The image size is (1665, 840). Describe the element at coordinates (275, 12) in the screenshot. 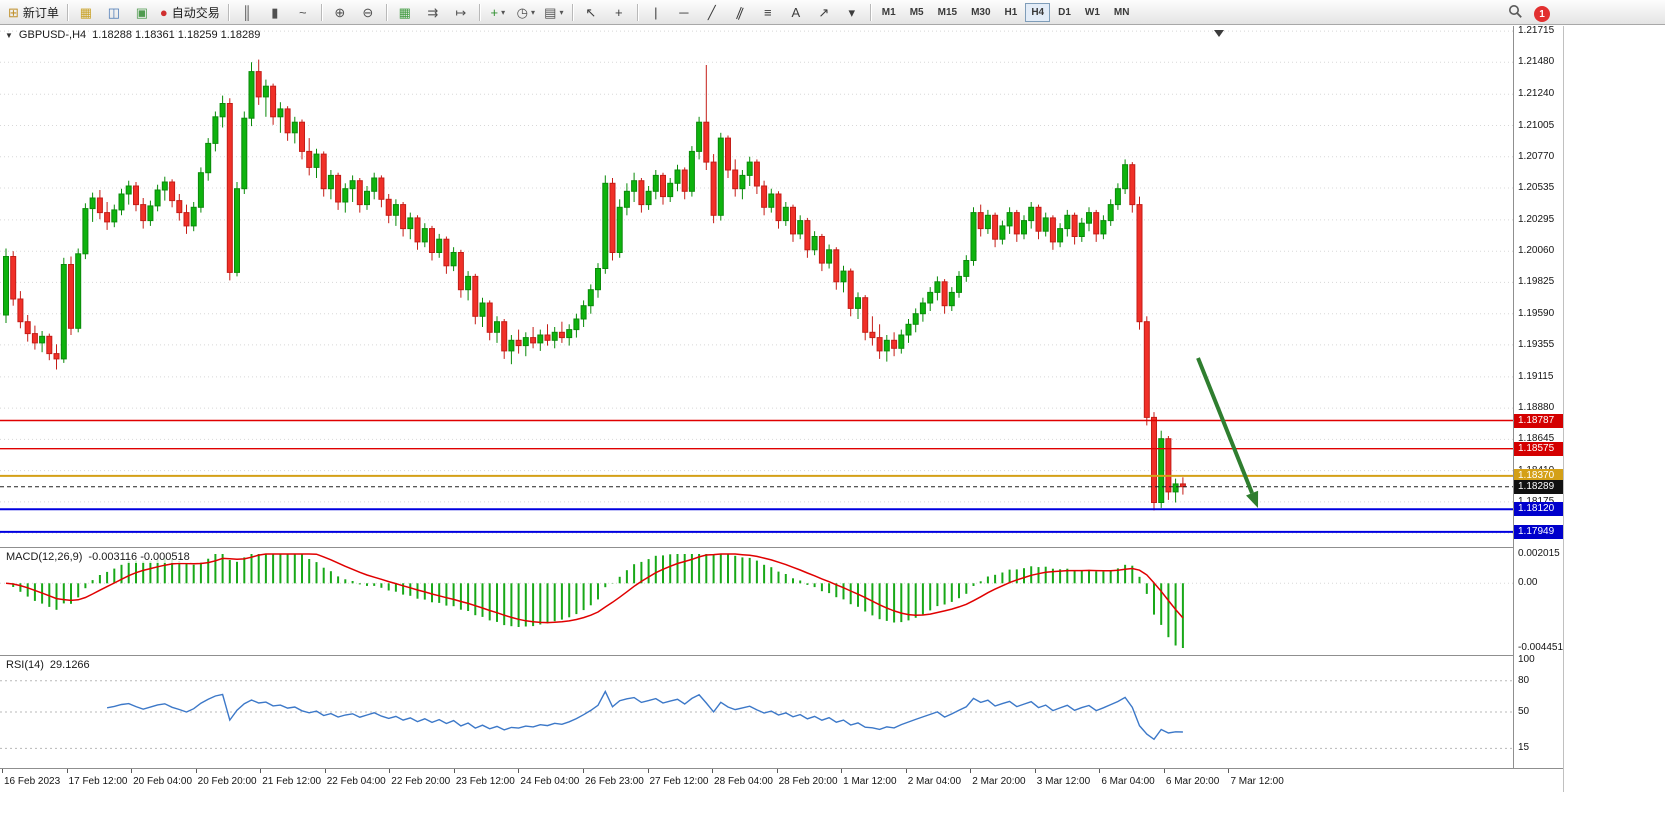

I see `candlestick-mode-button: ▮` at that location.